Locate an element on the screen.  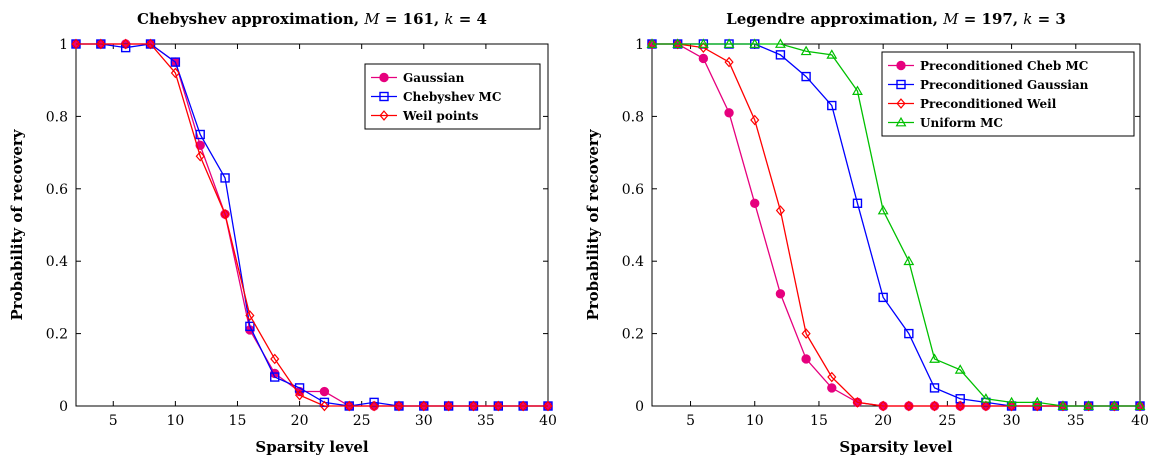
legend-label: Uniform MC is located at coordinates (961, 123).